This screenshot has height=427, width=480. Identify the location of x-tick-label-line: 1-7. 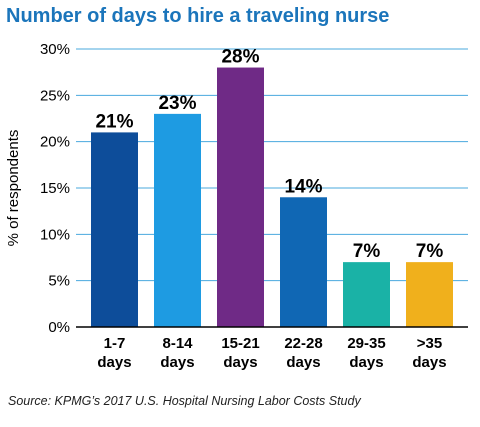
(115, 343).